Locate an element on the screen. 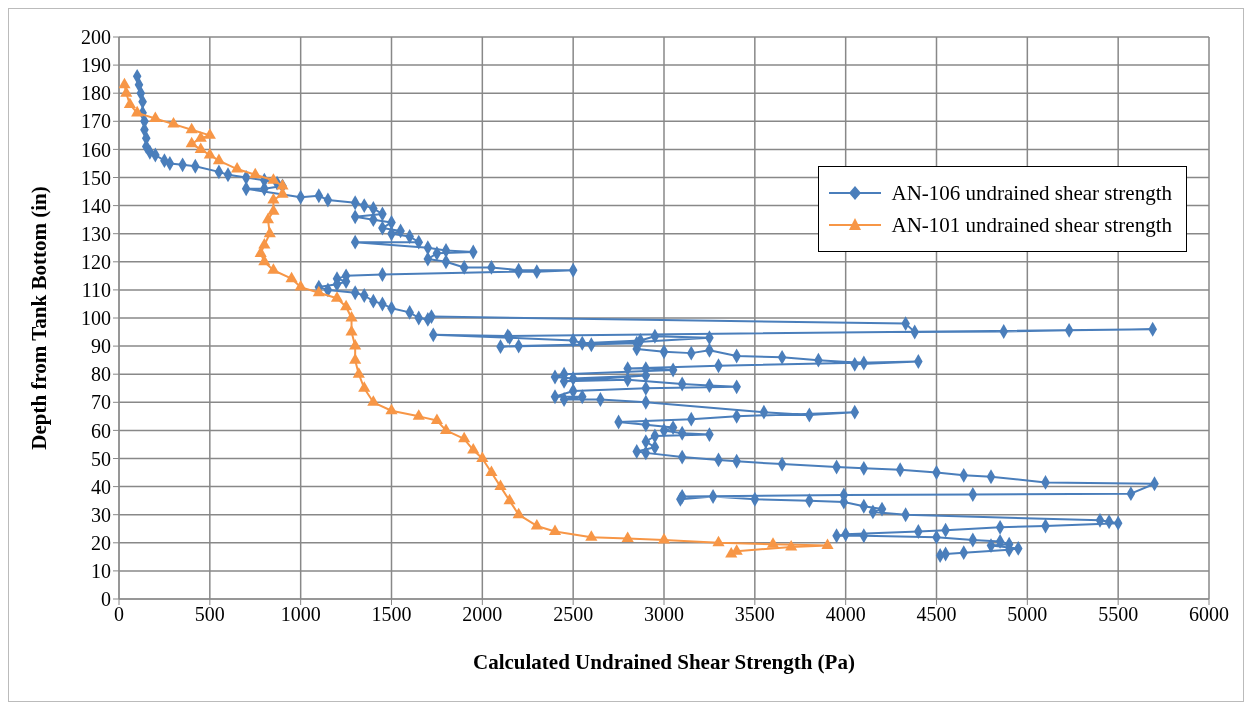  x-tick-label: 500 is located at coordinates (209, 614).